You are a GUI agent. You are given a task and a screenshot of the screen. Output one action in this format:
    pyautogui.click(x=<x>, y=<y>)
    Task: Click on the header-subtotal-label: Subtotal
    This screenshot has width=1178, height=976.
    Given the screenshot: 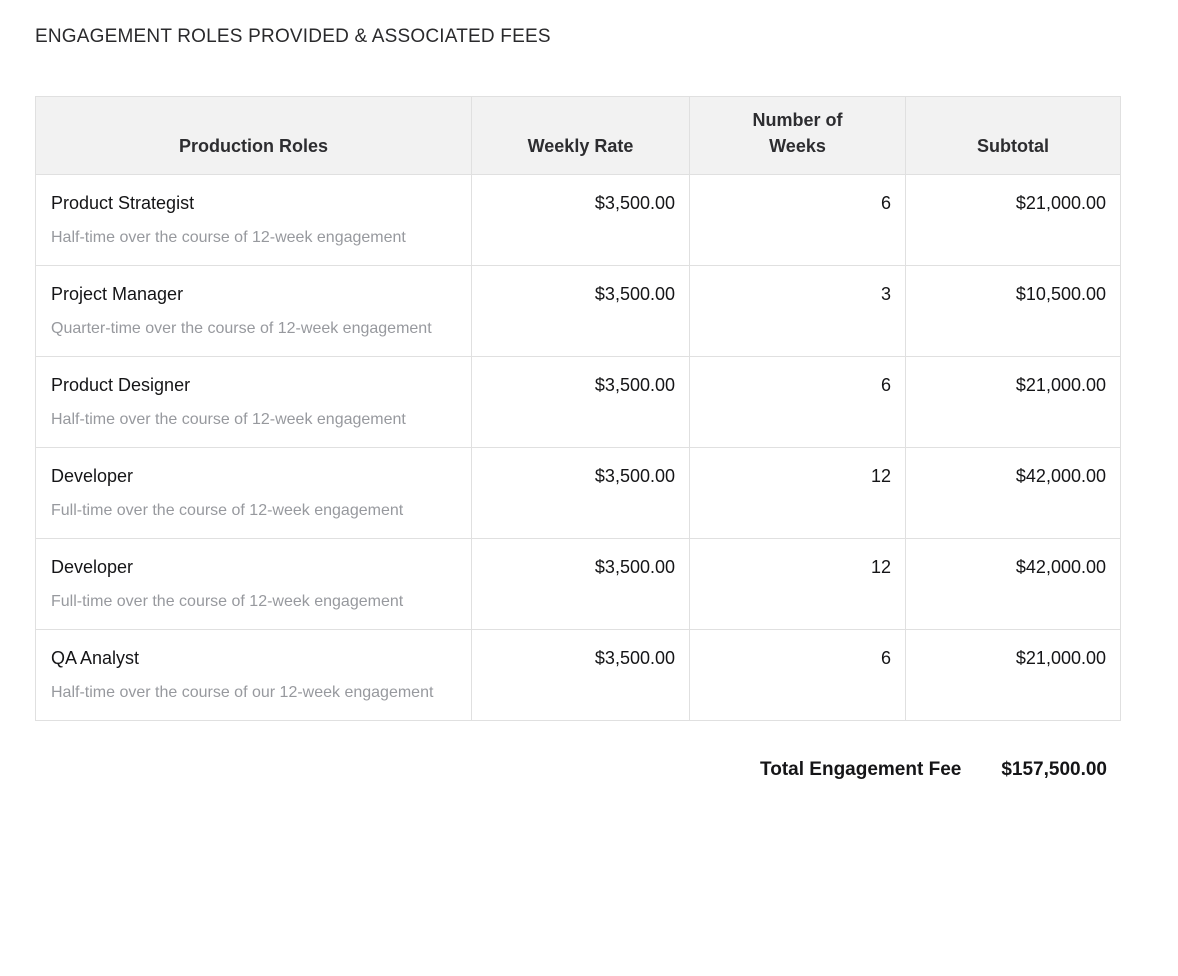 What is the action you would take?
    pyautogui.click(x=1013, y=146)
    